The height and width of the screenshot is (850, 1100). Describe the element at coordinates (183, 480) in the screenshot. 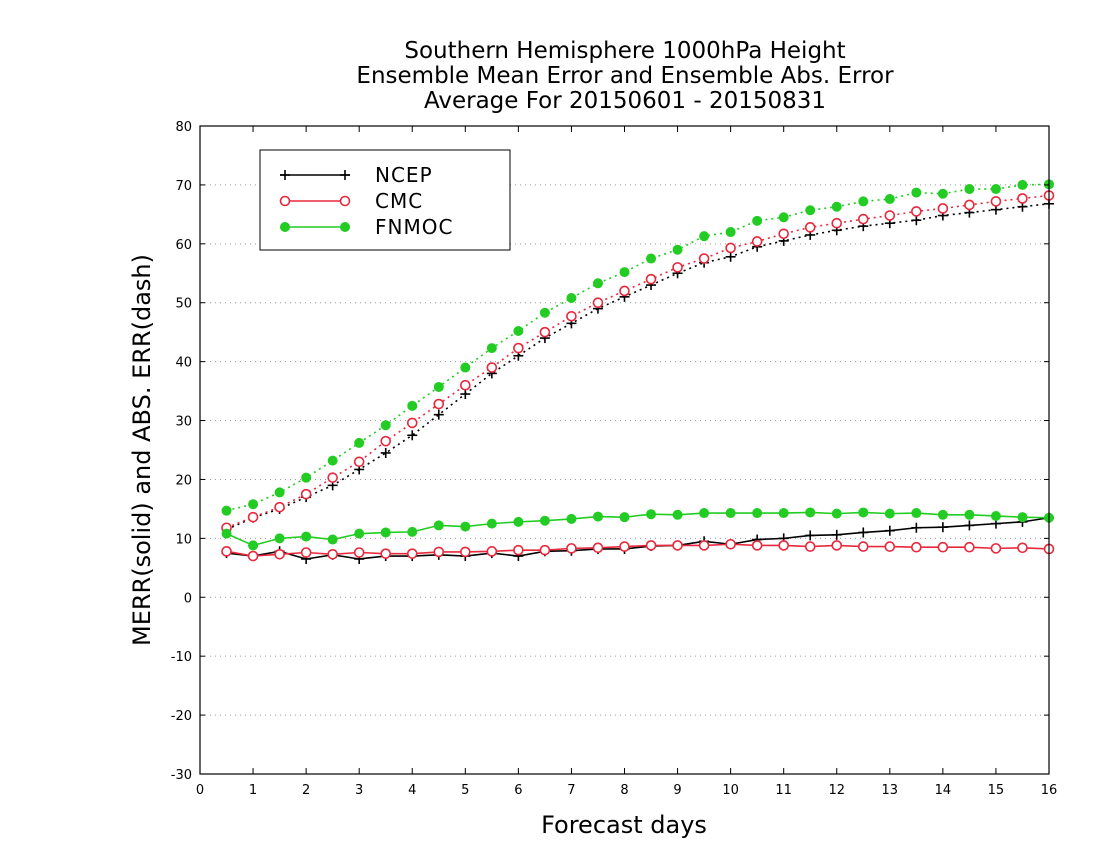

I see `y-tick-label: 20` at that location.